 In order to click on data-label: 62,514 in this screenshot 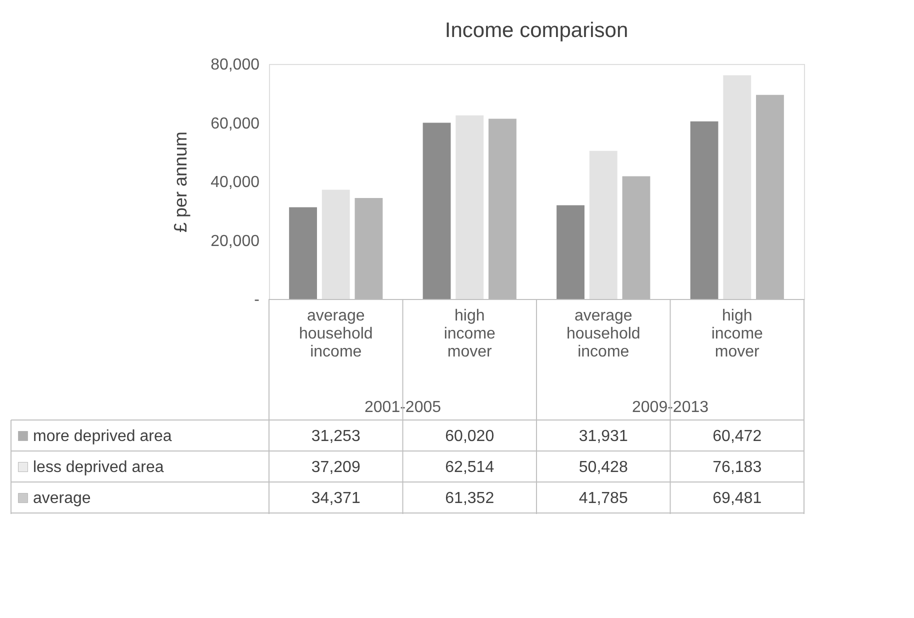, I will do `click(469, 467)`.